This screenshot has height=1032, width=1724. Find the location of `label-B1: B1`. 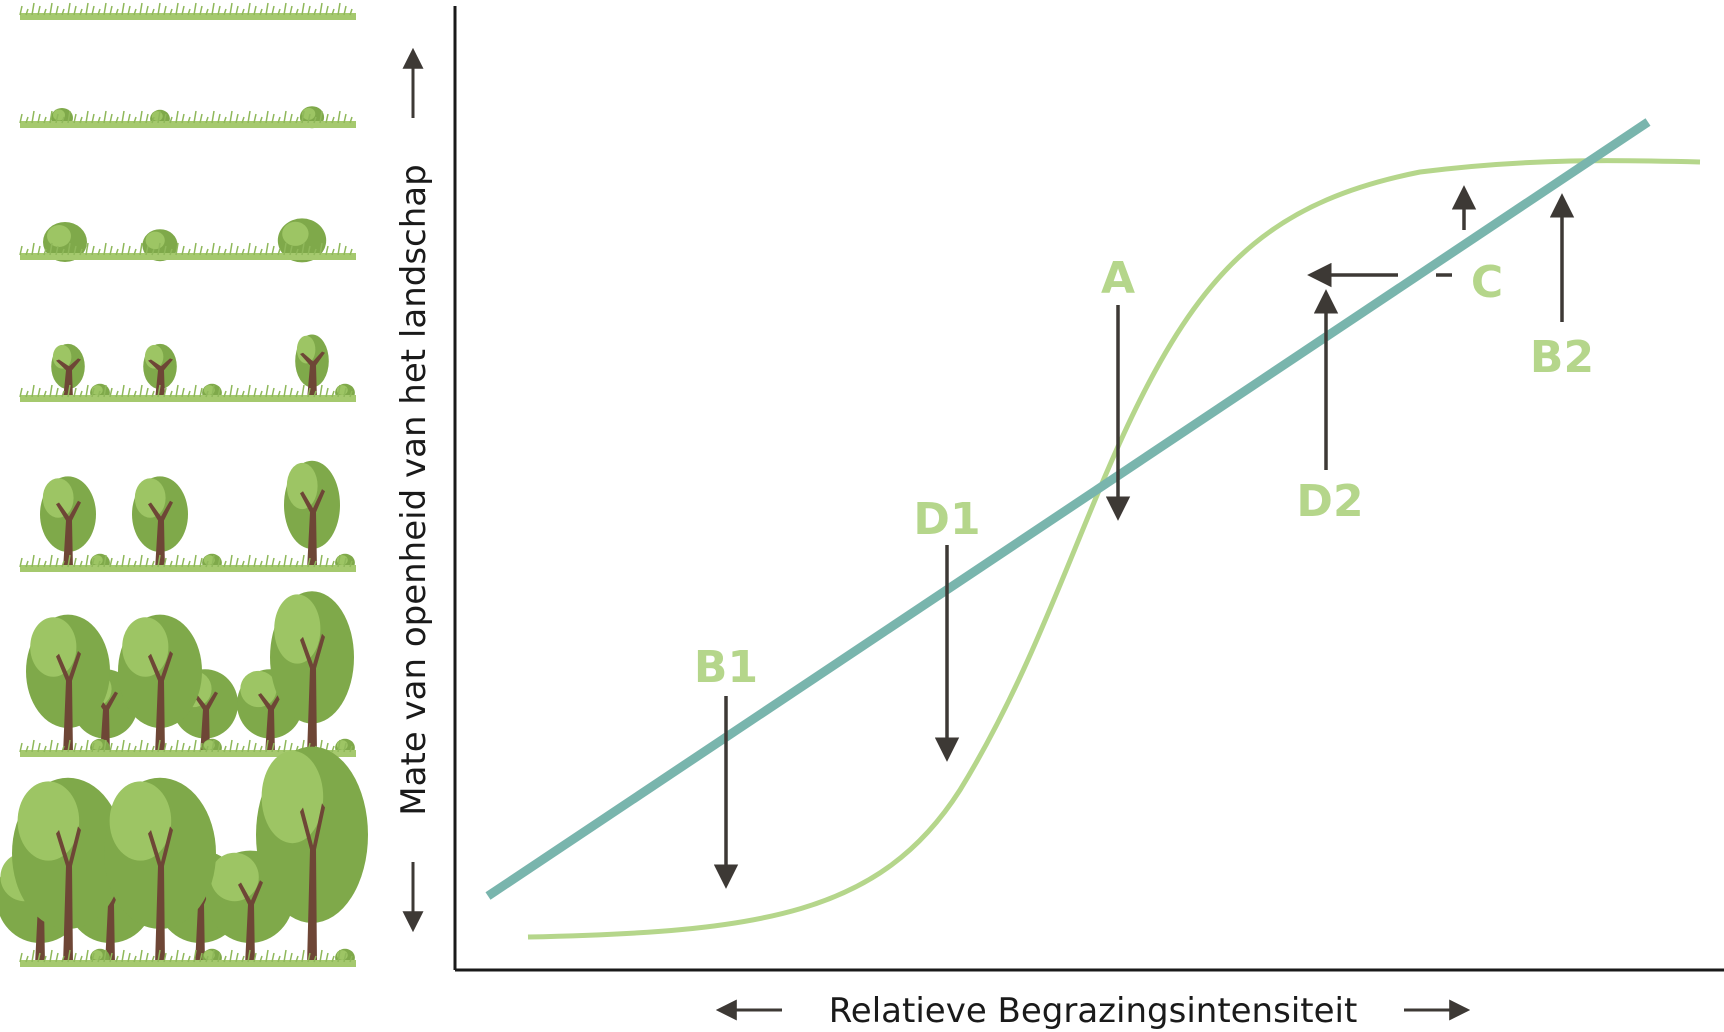

label-B1: B1 is located at coordinates (726, 667).